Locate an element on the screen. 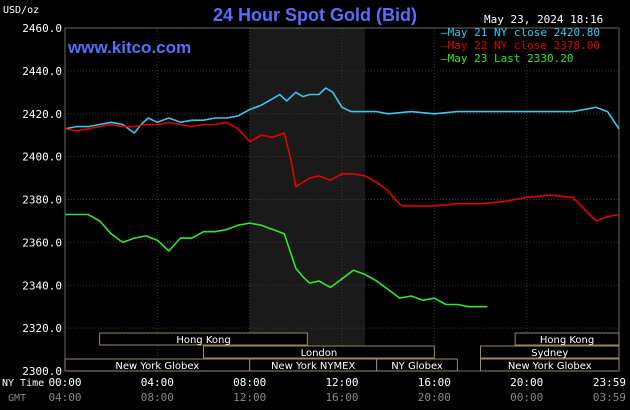  y-tick-label: 2460.0 is located at coordinates (42, 28).